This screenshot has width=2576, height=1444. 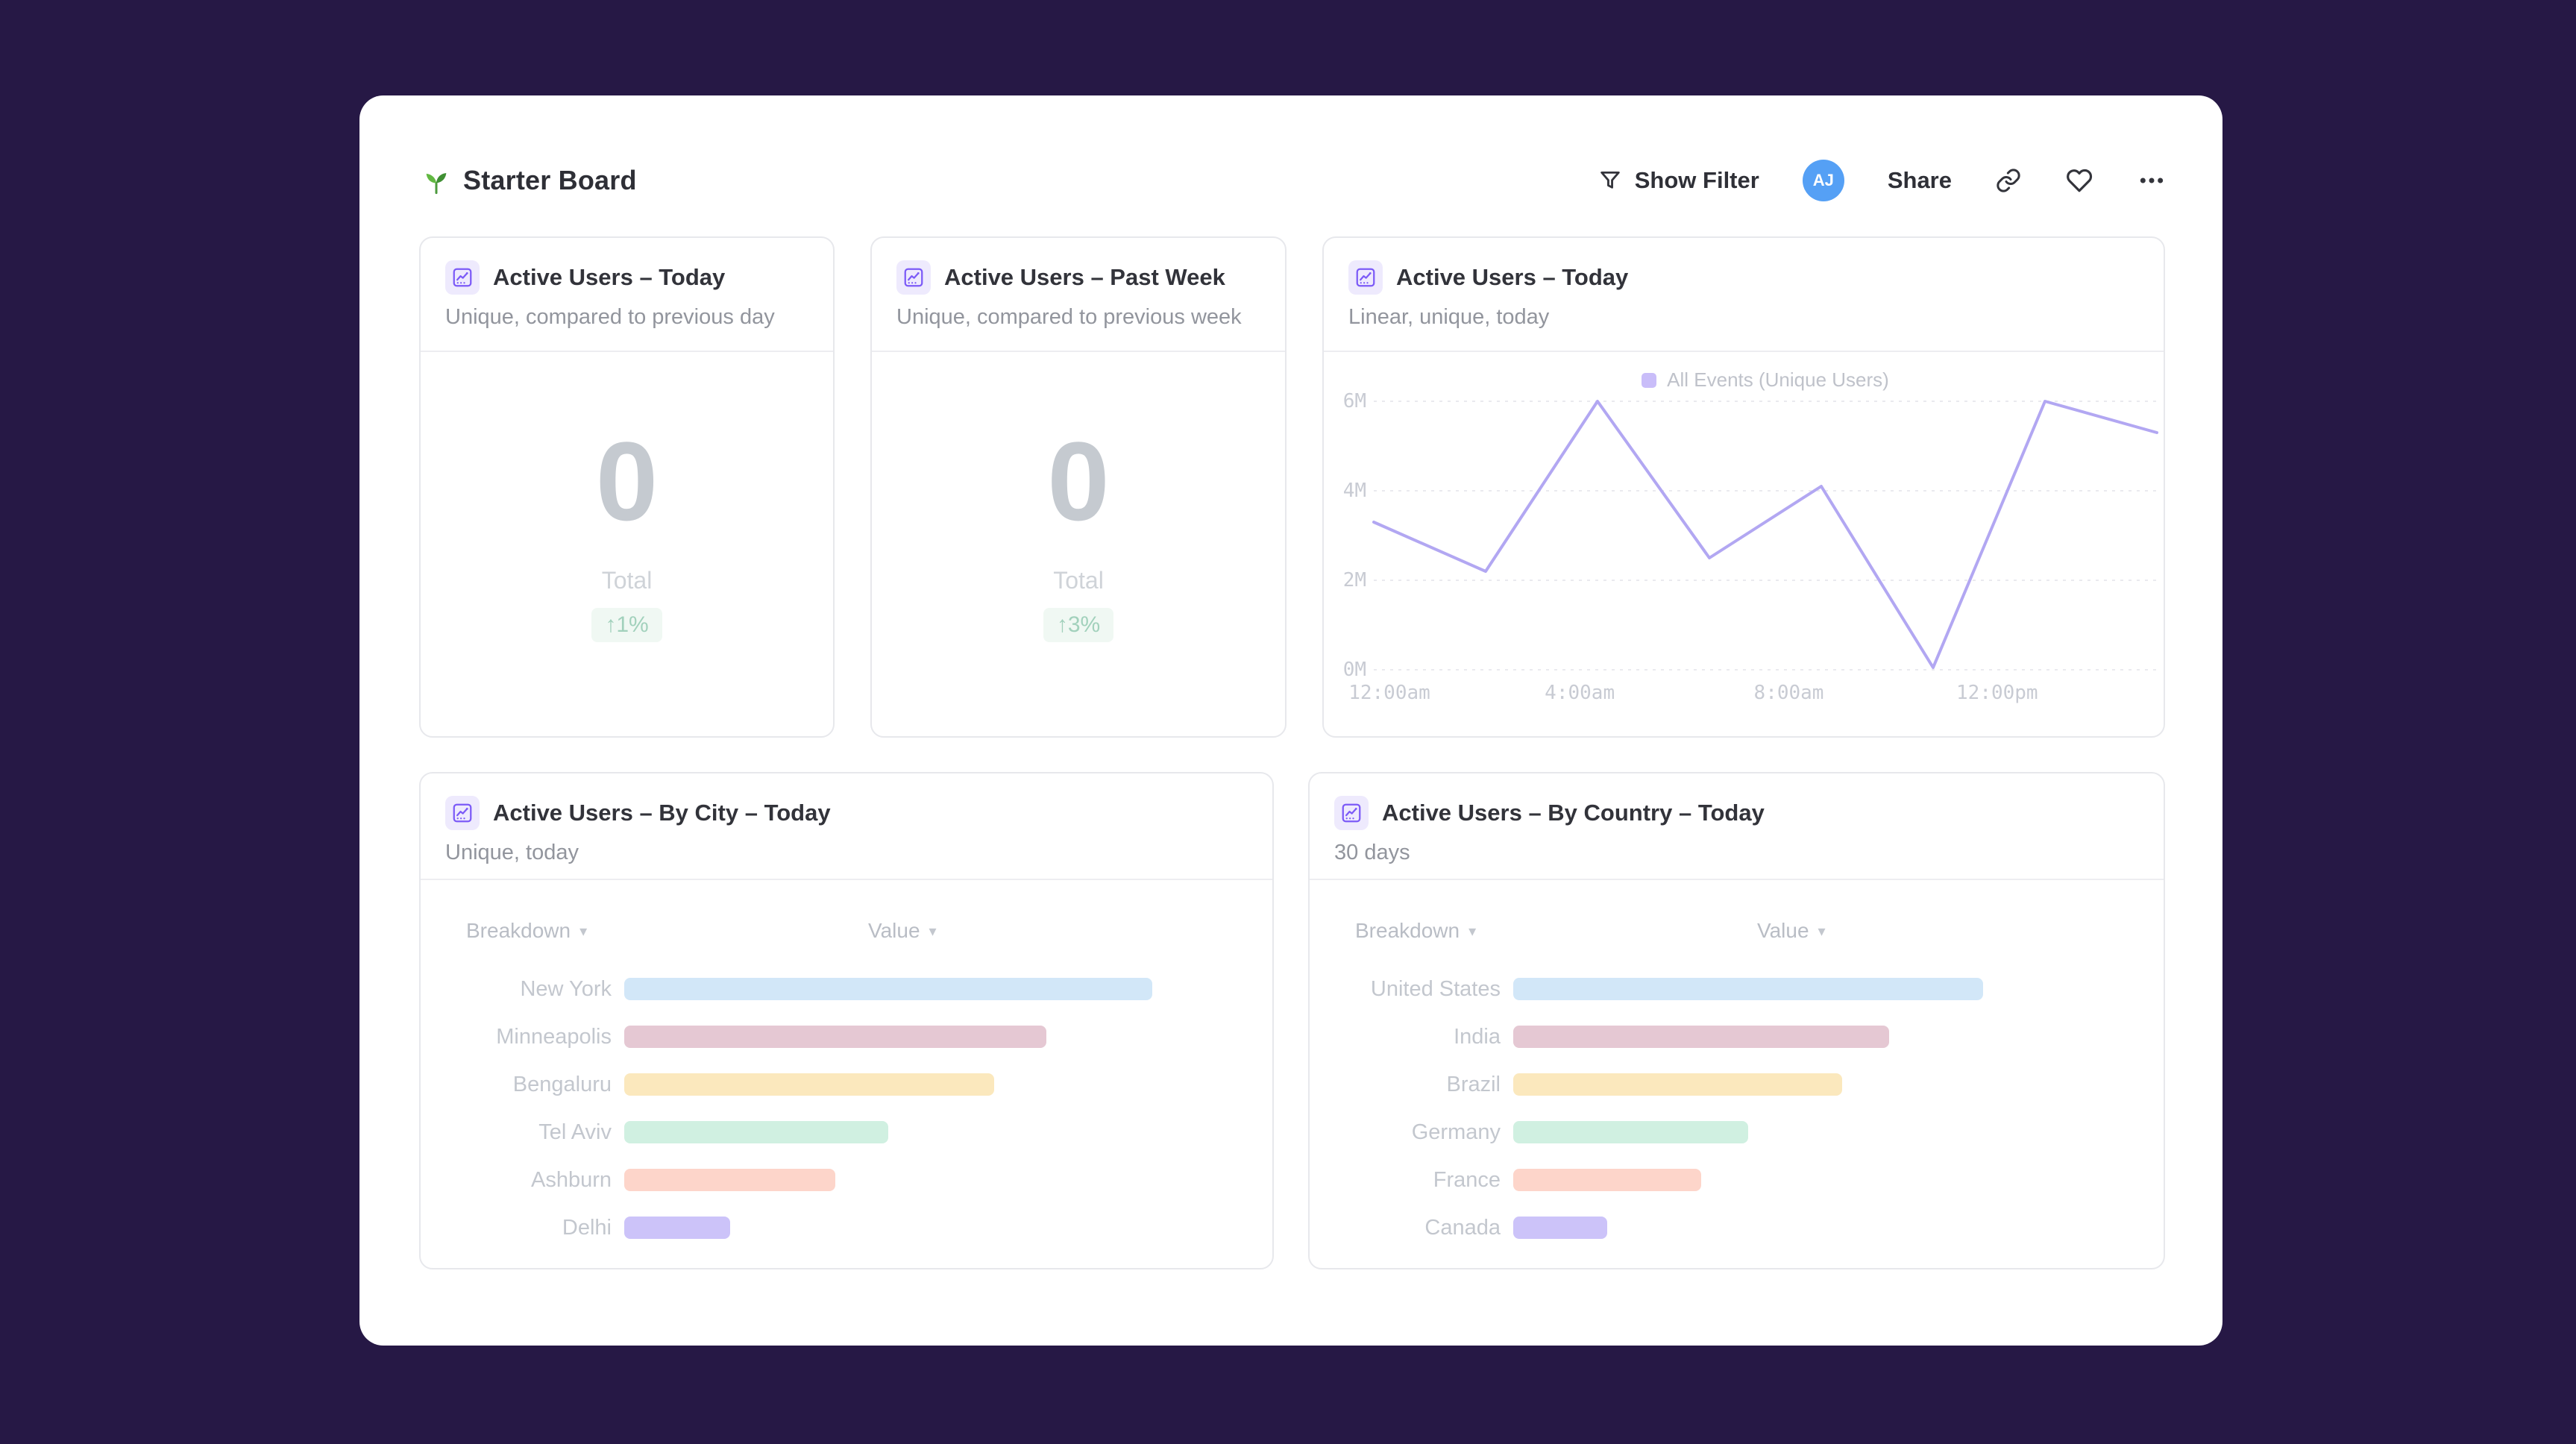 I want to click on breakdown-label: New York, so click(x=566, y=989).